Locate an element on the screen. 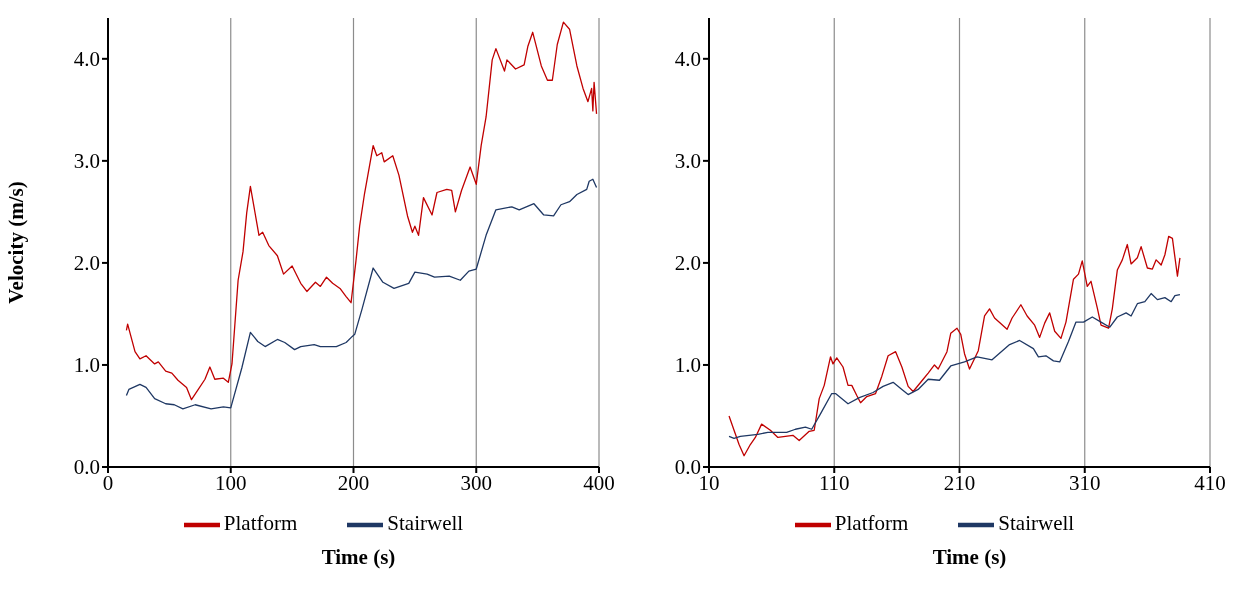 The image size is (1239, 600). x-tick-label: 110 is located at coordinates (834, 482).